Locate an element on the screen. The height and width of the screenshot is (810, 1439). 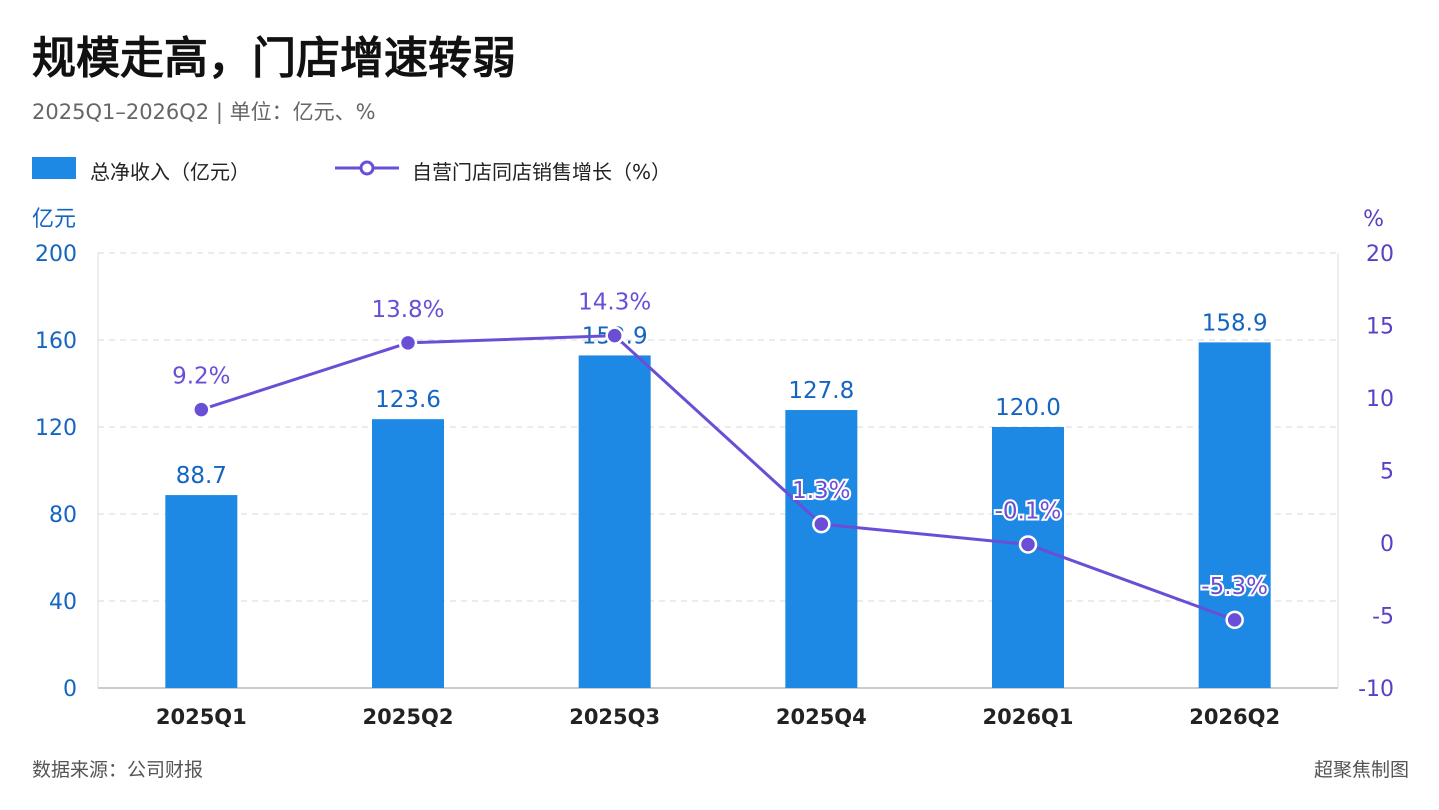
subtitle: 2025Q1–2026Q2 | 单位：亿元、% is located at coordinates (204, 112).